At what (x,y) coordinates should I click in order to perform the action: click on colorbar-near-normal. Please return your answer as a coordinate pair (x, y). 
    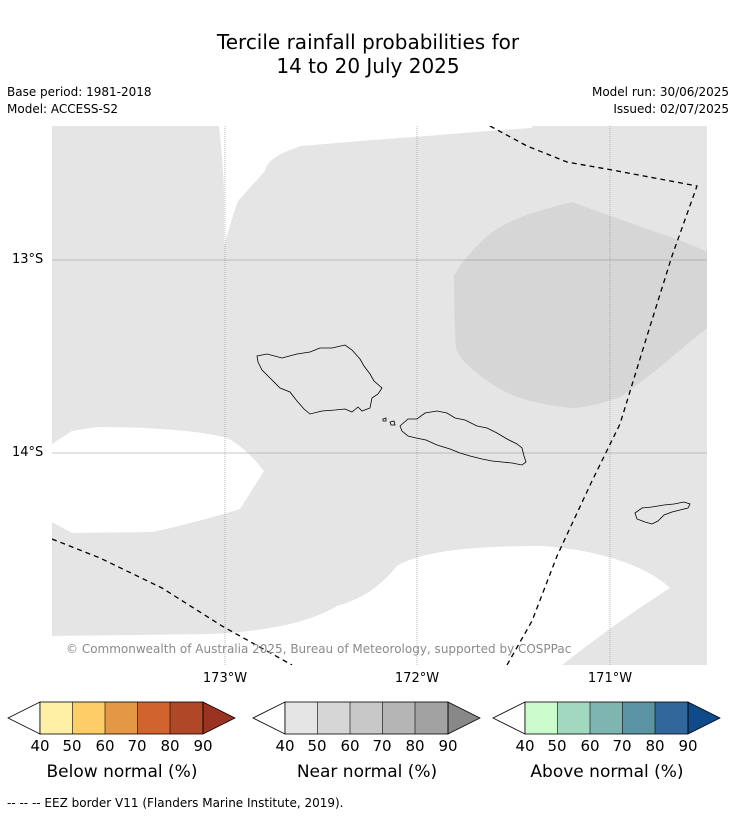
    Looking at the image, I should click on (367, 718).